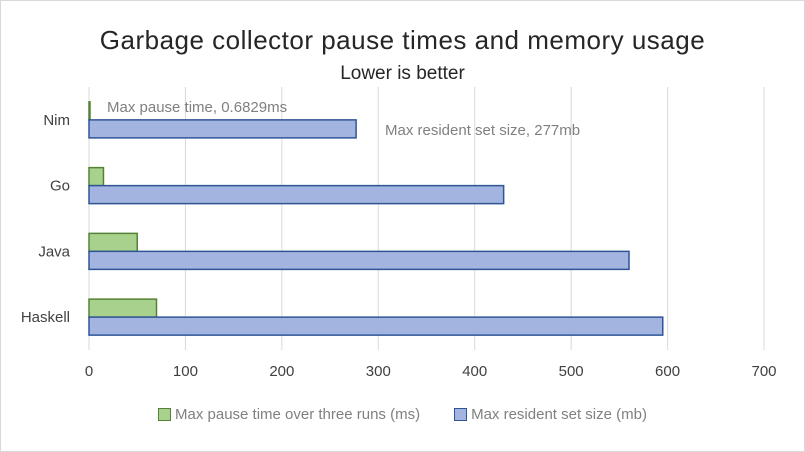 The height and width of the screenshot is (452, 805). Describe the element at coordinates (571, 371) in the screenshot. I see `x-tick-label: 500` at that location.